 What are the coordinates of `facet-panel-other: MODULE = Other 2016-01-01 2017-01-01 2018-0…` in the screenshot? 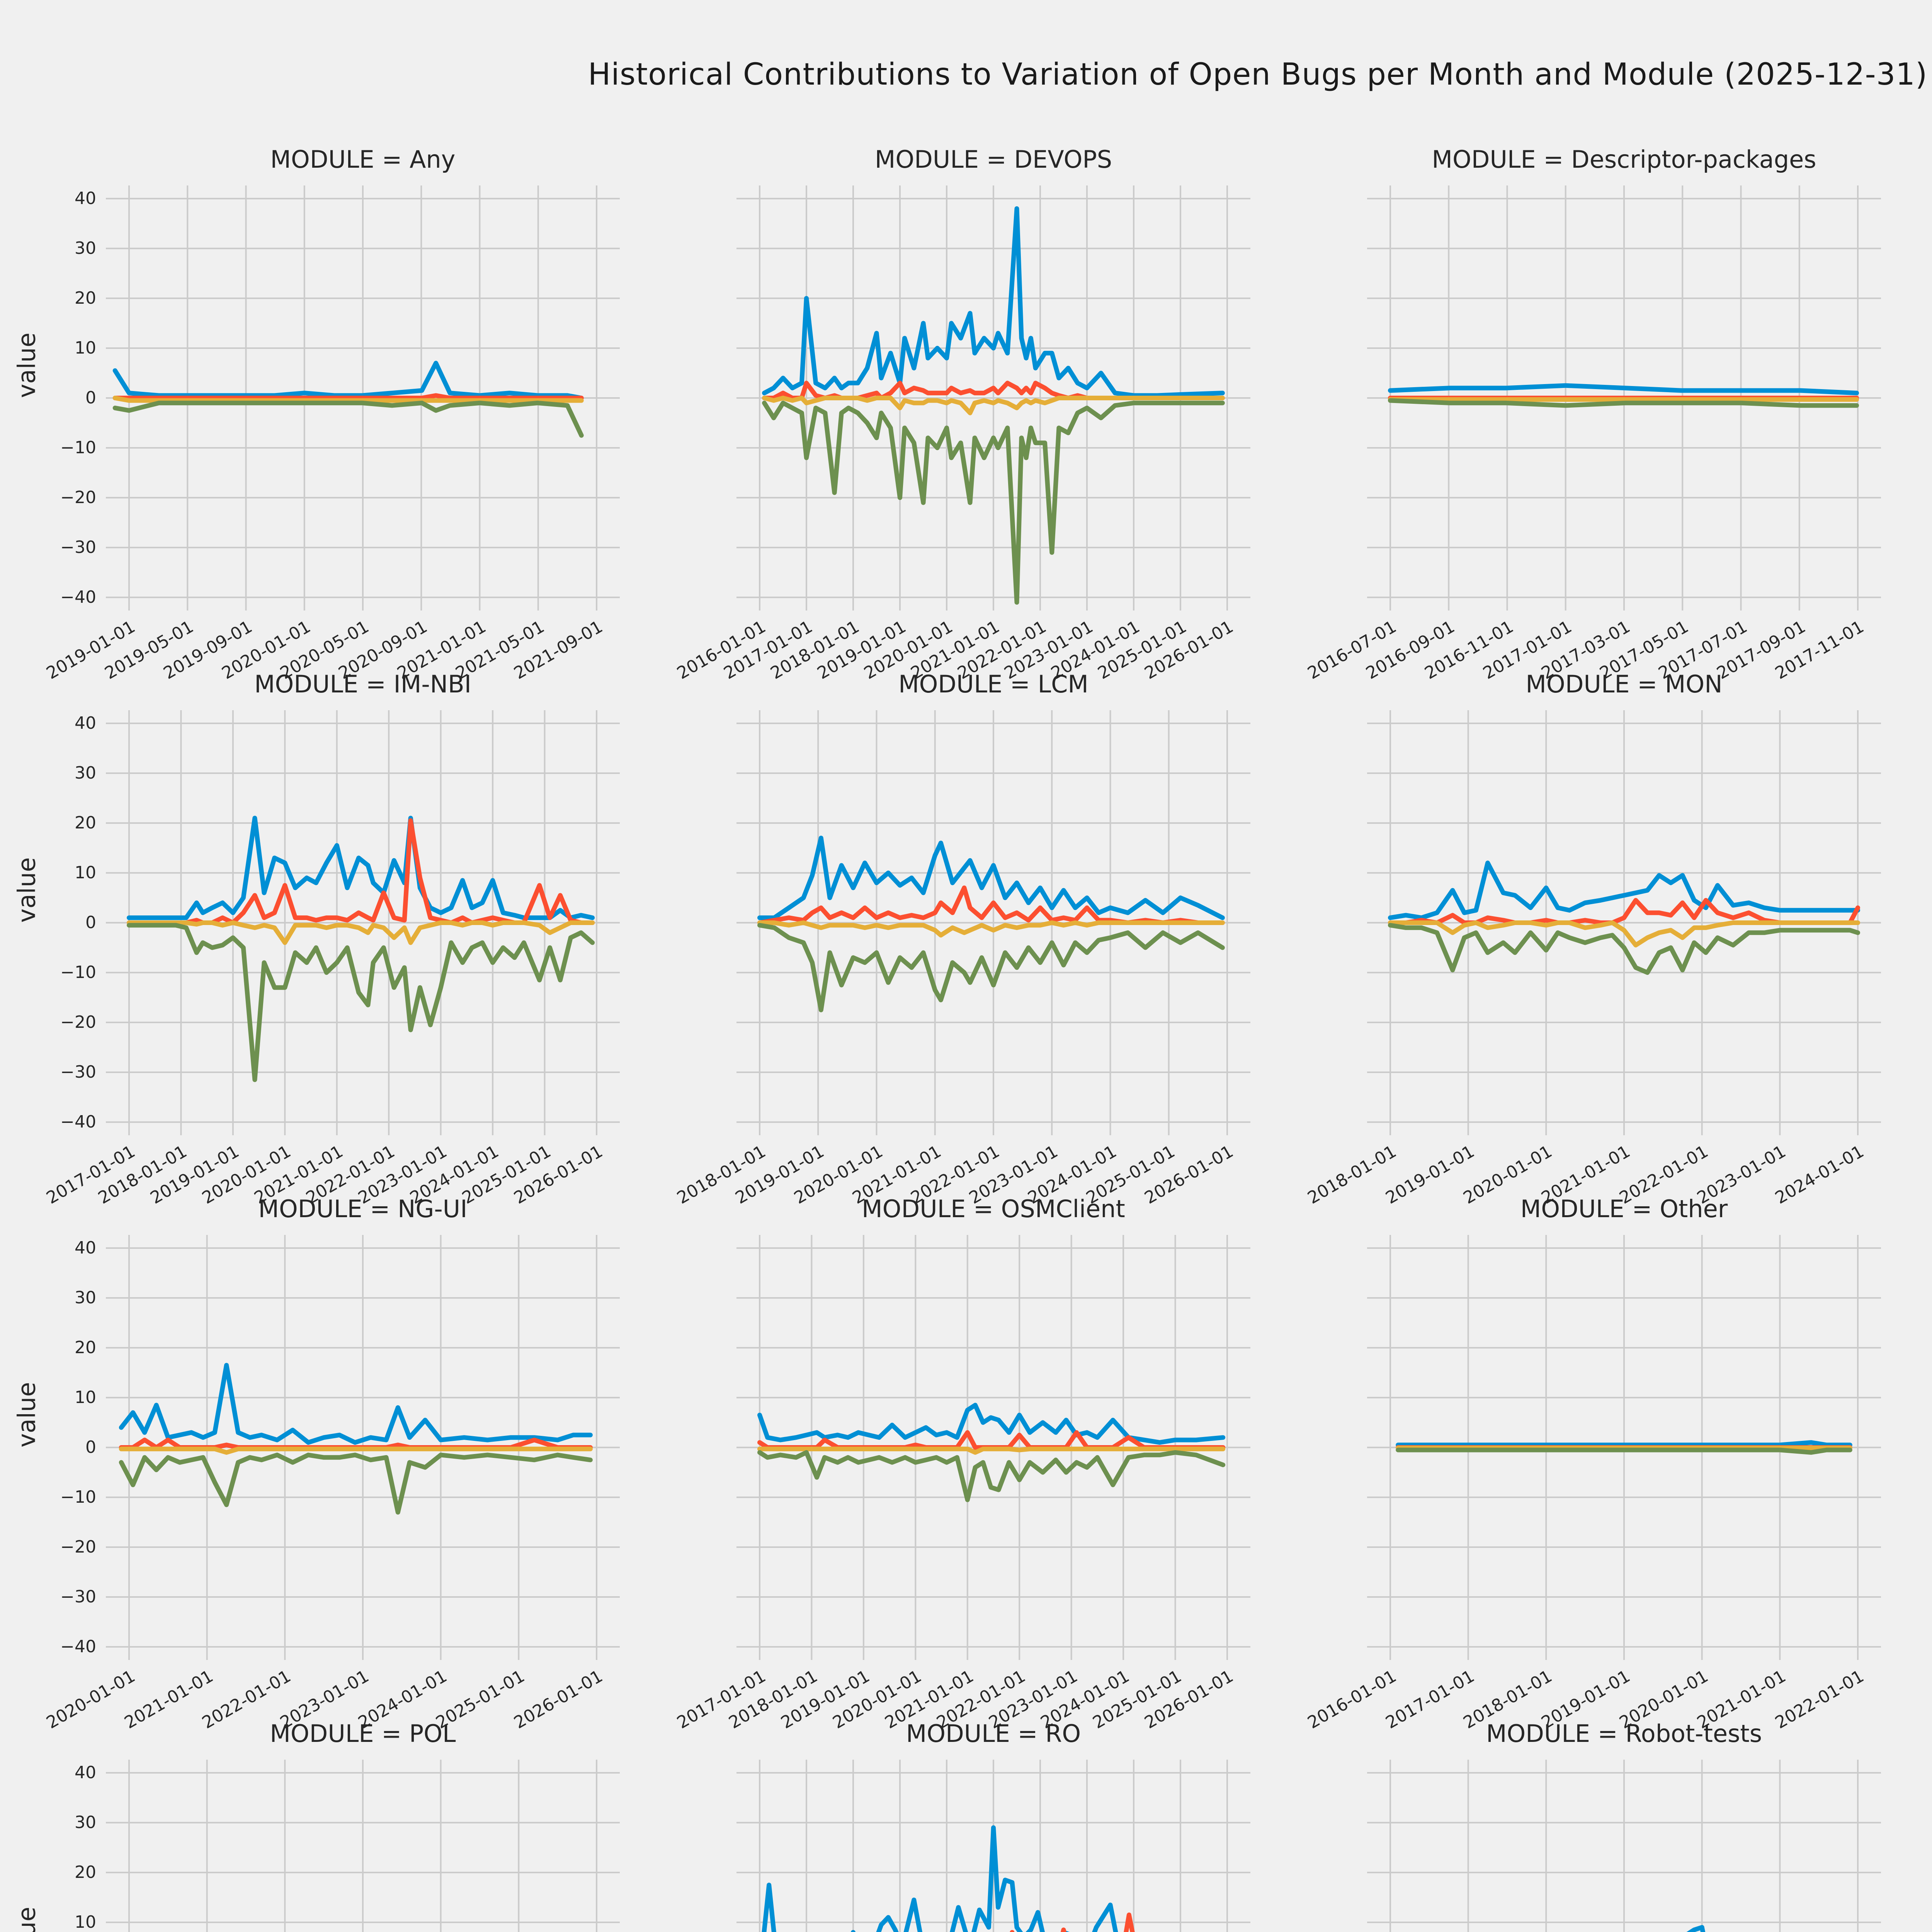 It's located at (1593, 1464).